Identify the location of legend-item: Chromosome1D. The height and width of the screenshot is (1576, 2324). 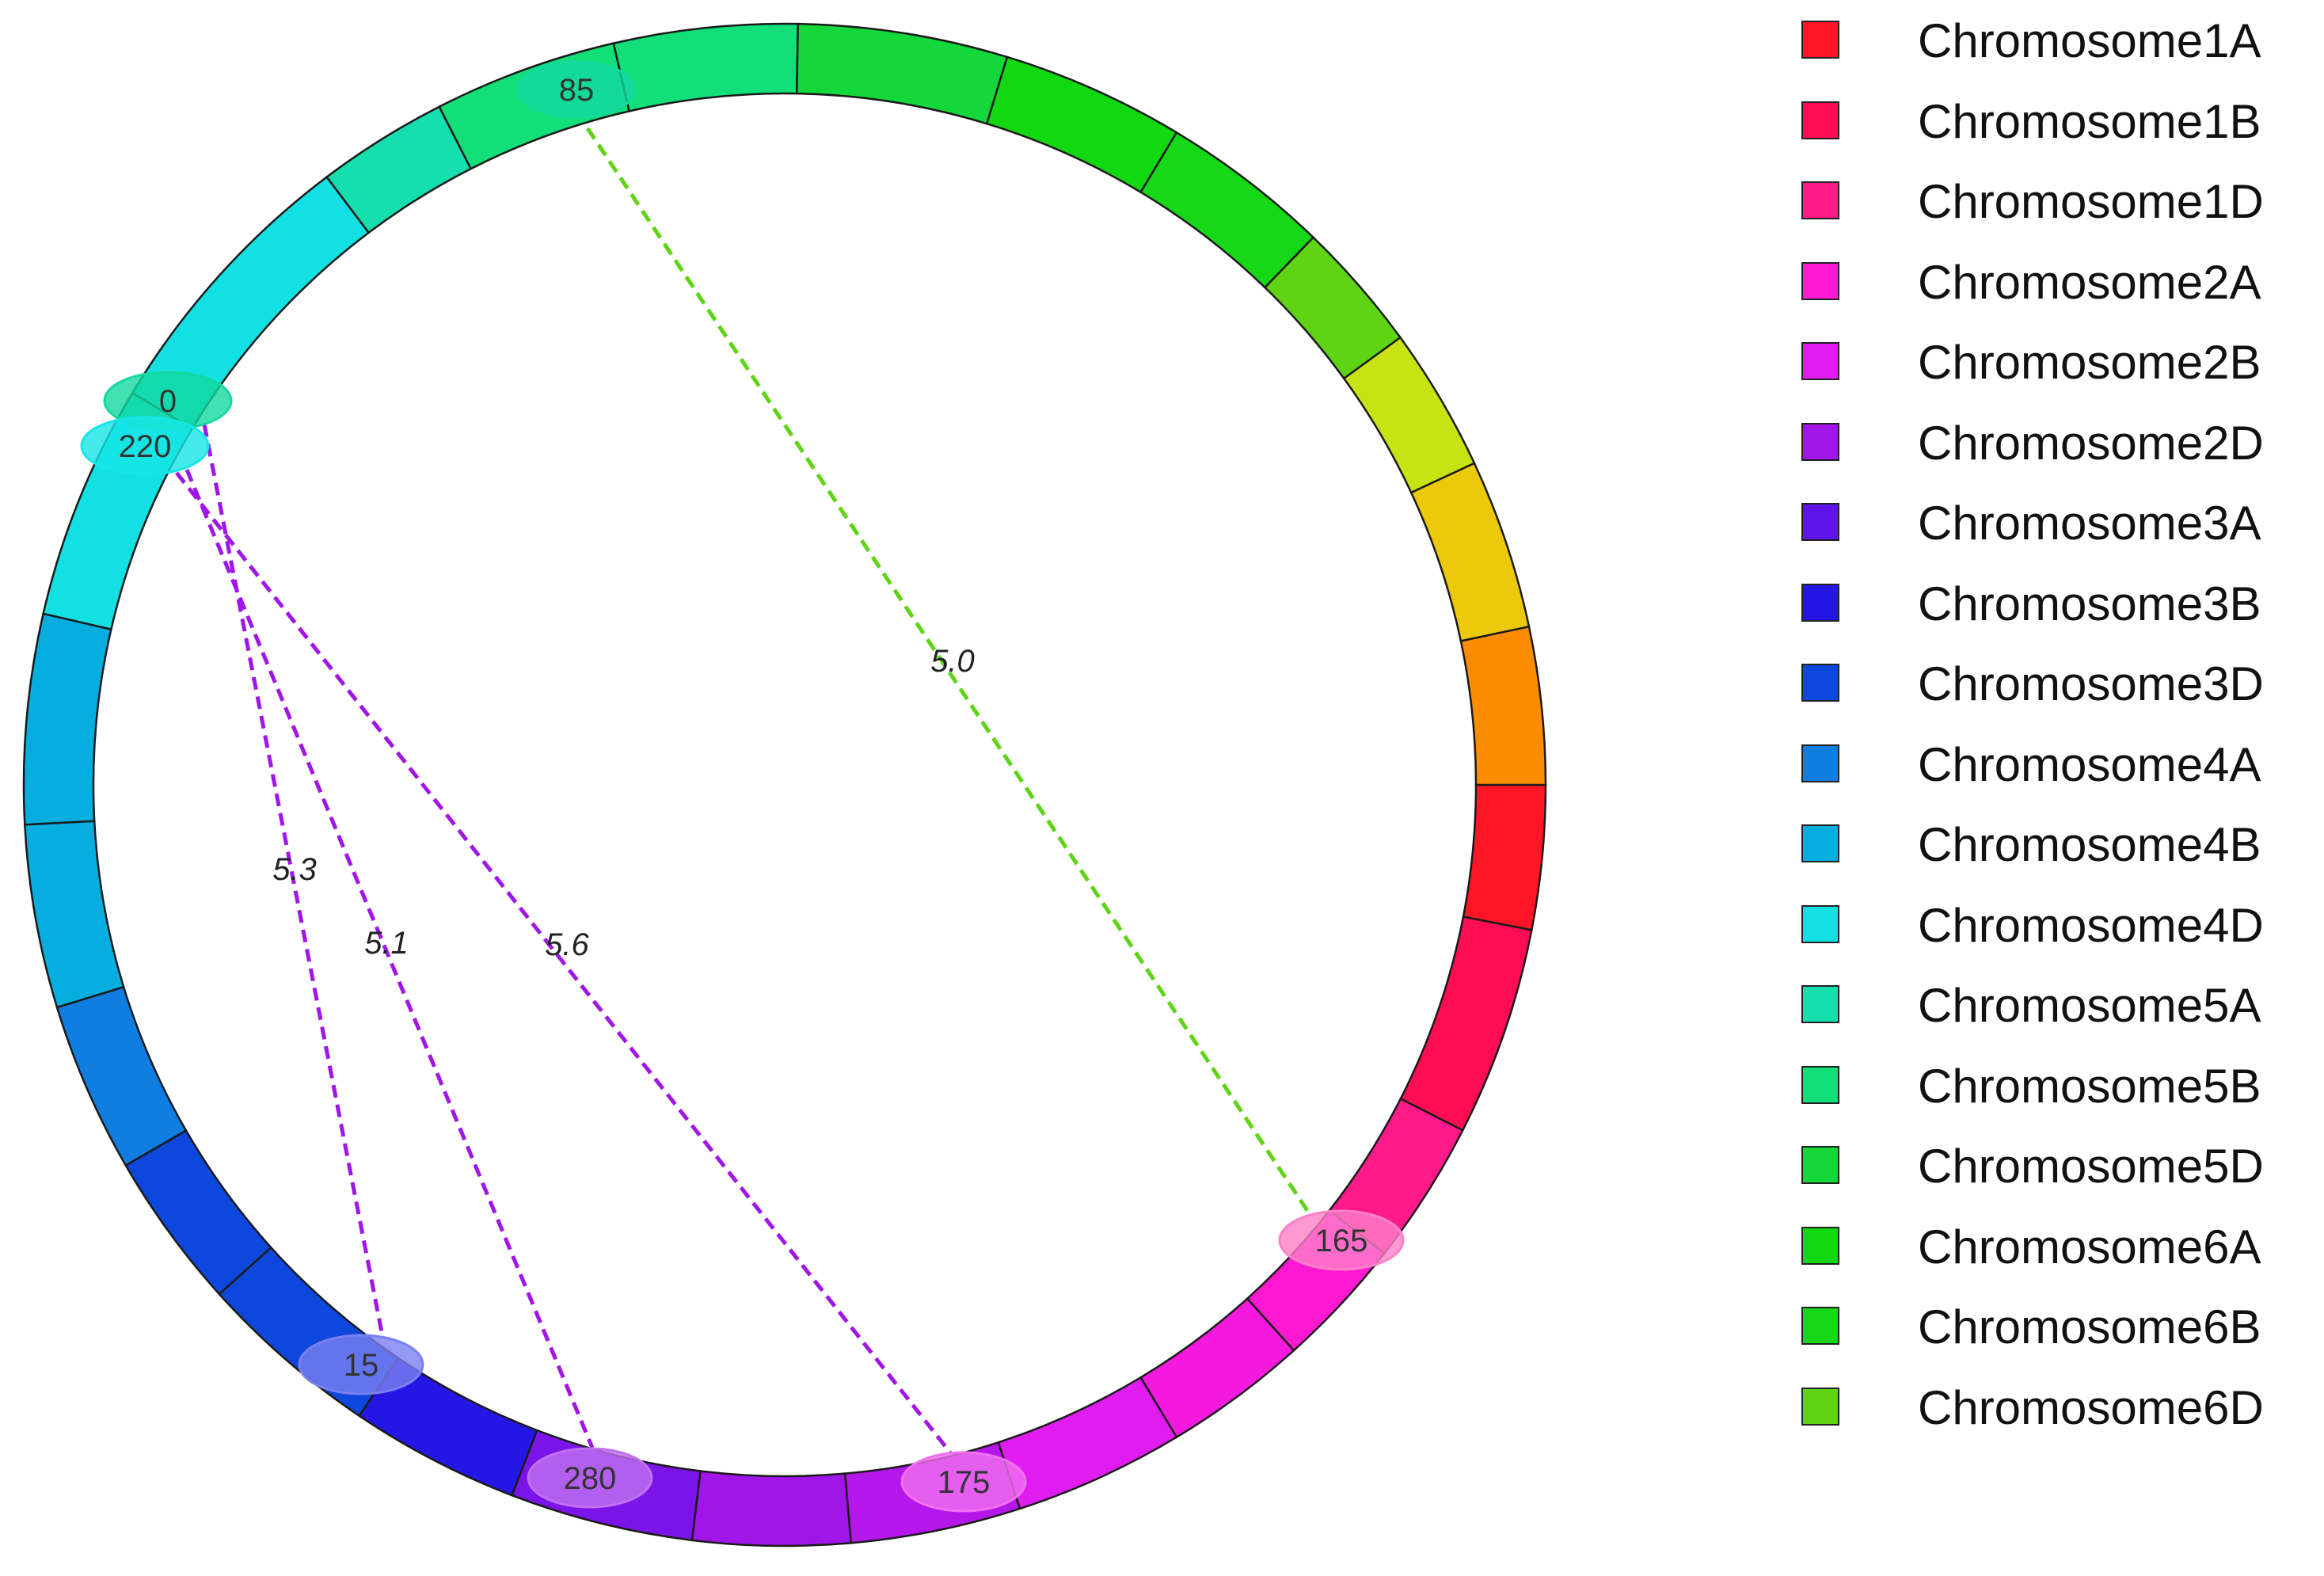
(2054, 217).